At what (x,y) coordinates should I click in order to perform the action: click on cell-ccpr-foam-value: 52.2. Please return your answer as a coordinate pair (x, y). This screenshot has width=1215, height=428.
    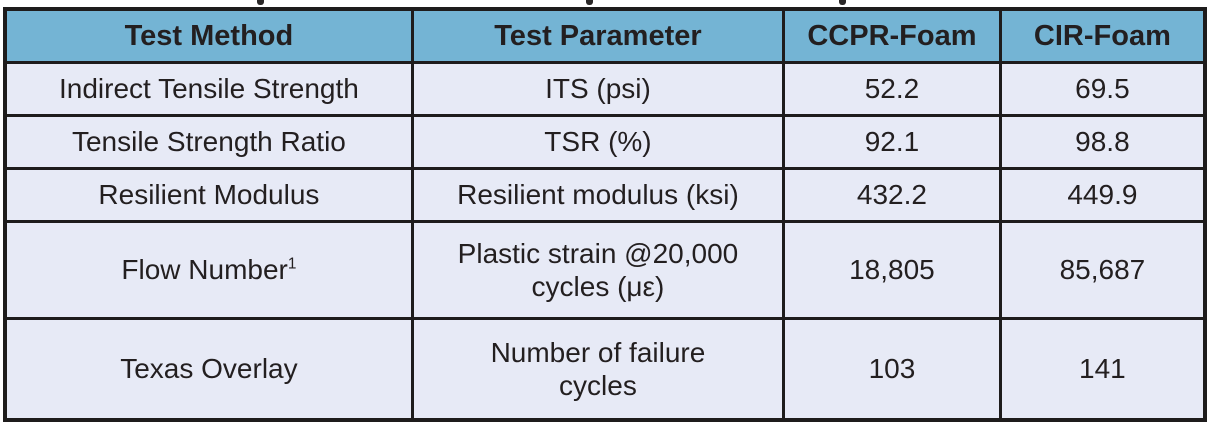
    Looking at the image, I should click on (892, 89).